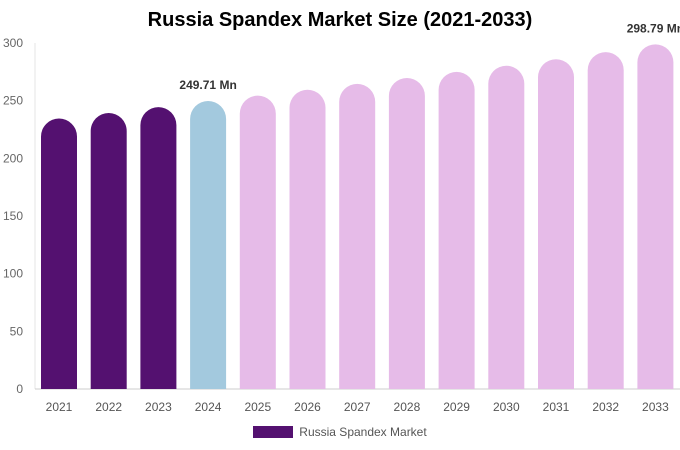 This screenshot has height=450, width=680. What do you see at coordinates (363, 432) in the screenshot?
I see `legend-label: Russia Spandex Market` at bounding box center [363, 432].